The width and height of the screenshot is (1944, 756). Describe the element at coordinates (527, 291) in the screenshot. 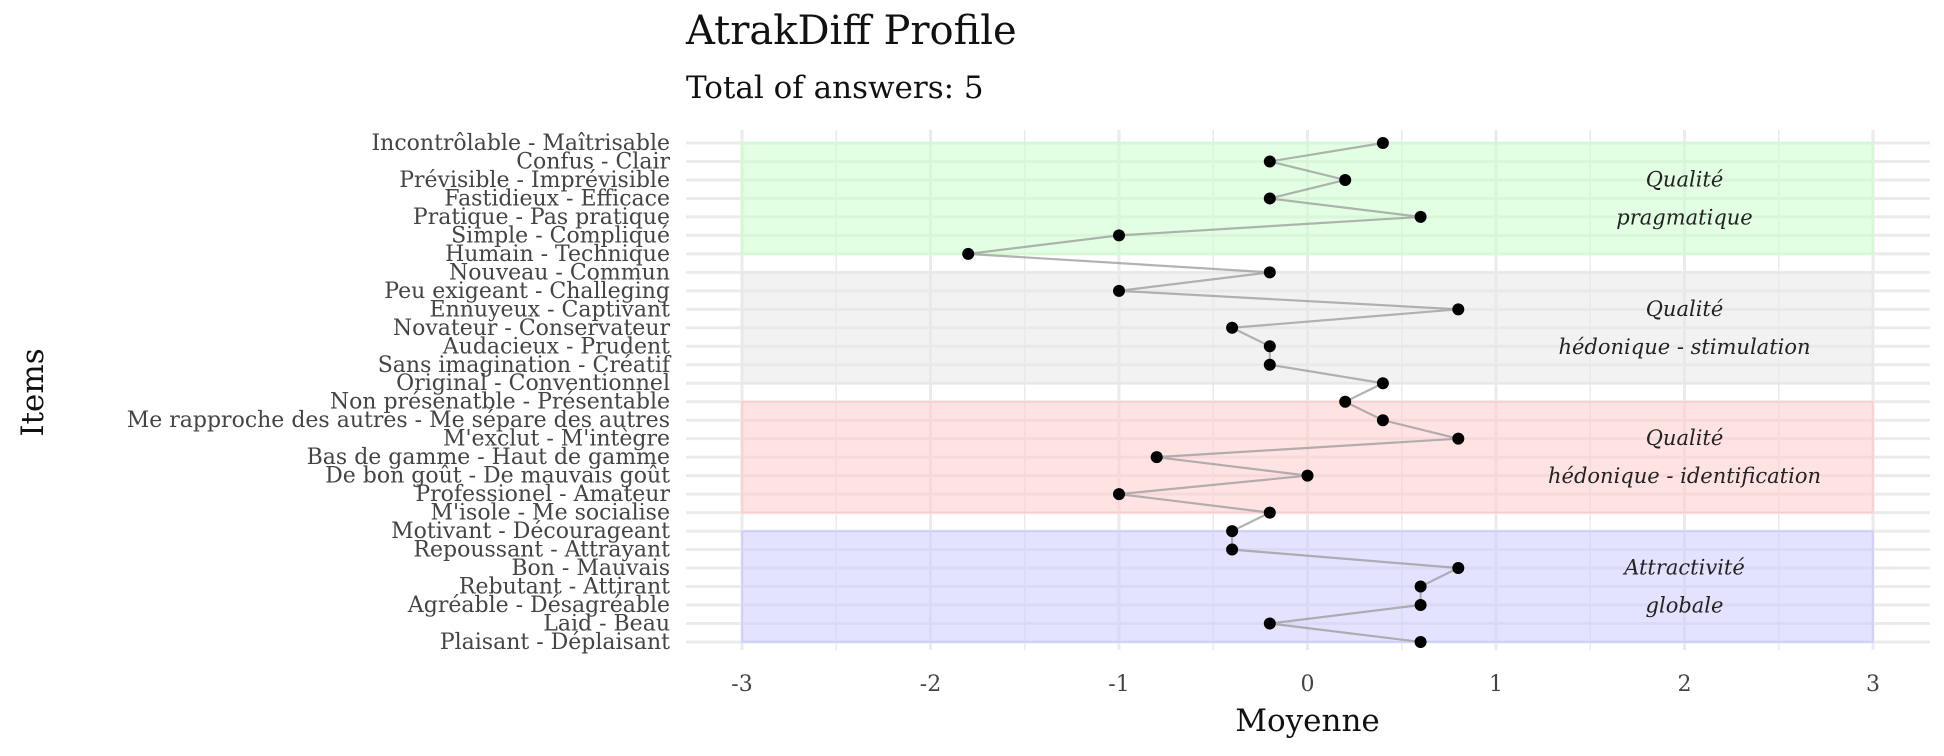

I see `y-tick-label: Peu exigeant - Challeging` at that location.